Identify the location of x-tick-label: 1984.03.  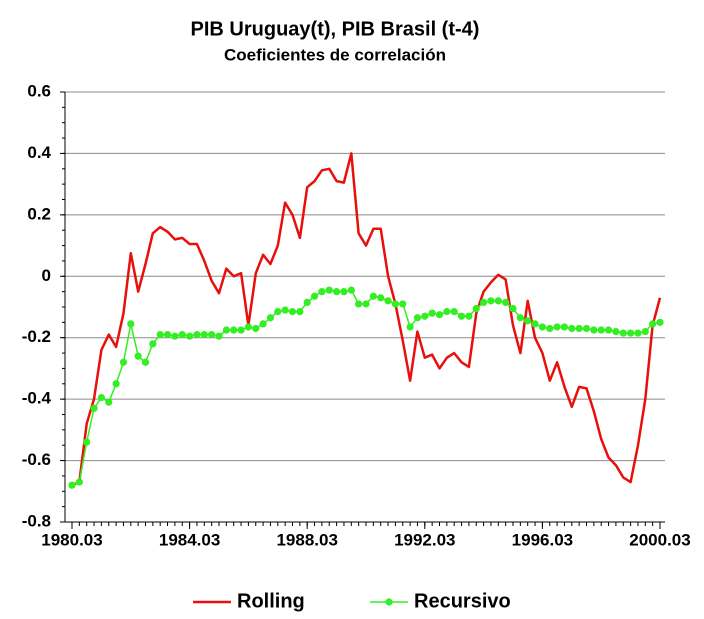
(189, 539).